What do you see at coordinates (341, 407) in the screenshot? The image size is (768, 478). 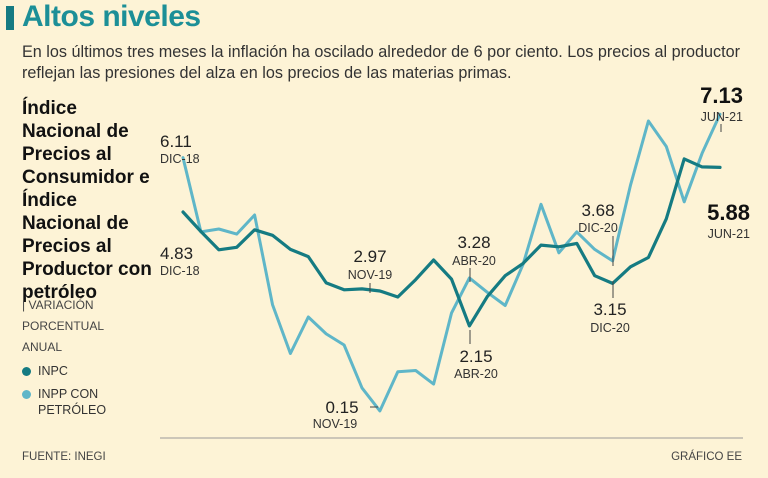 I see `annotation-value: 0.15` at bounding box center [341, 407].